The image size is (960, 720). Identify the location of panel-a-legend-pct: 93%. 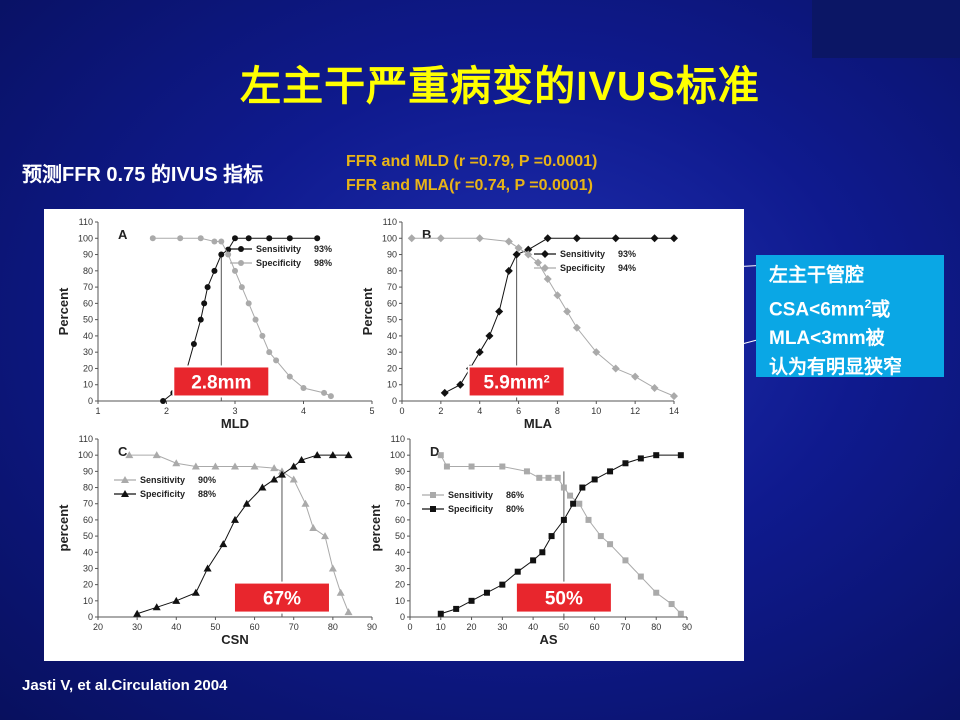
(323, 249).